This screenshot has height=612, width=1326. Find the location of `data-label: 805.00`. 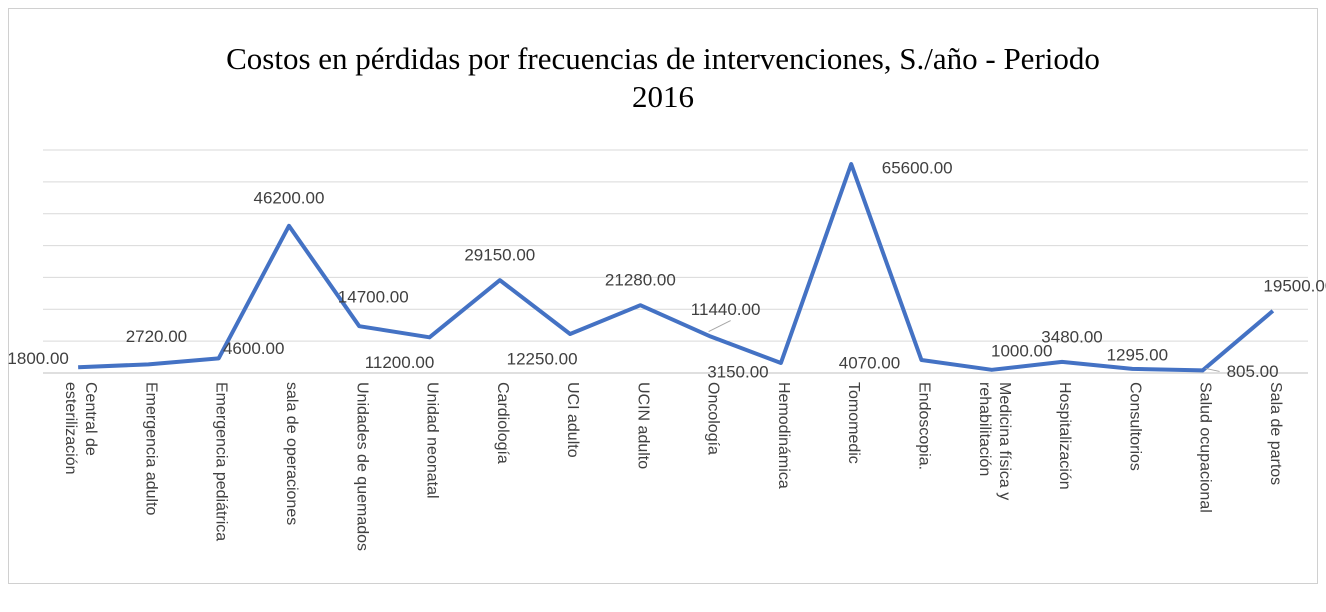

data-label: 805.00 is located at coordinates (1253, 371).